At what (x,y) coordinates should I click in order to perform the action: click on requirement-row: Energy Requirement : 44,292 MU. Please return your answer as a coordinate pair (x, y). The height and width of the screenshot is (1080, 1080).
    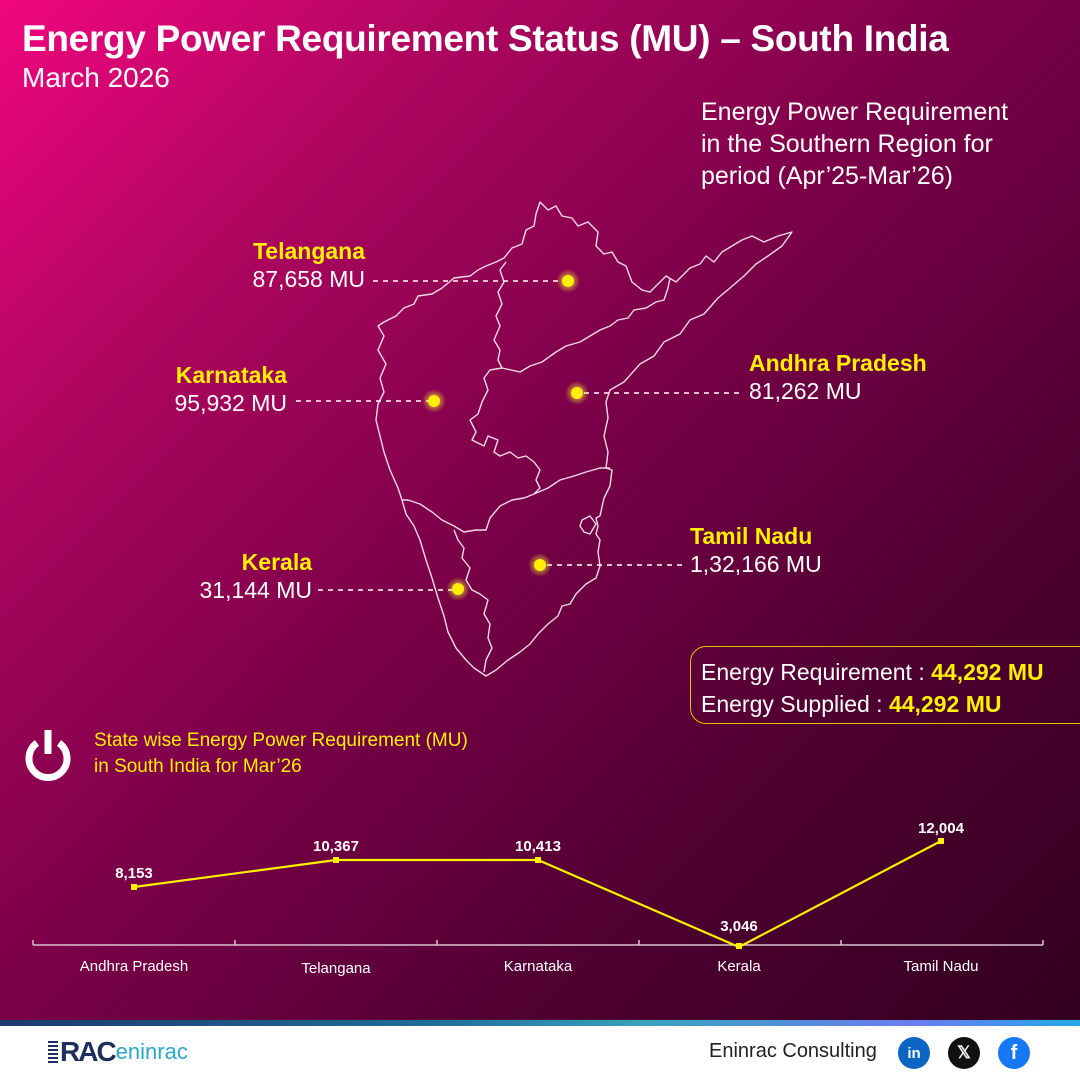
    Looking at the image, I should click on (890, 672).